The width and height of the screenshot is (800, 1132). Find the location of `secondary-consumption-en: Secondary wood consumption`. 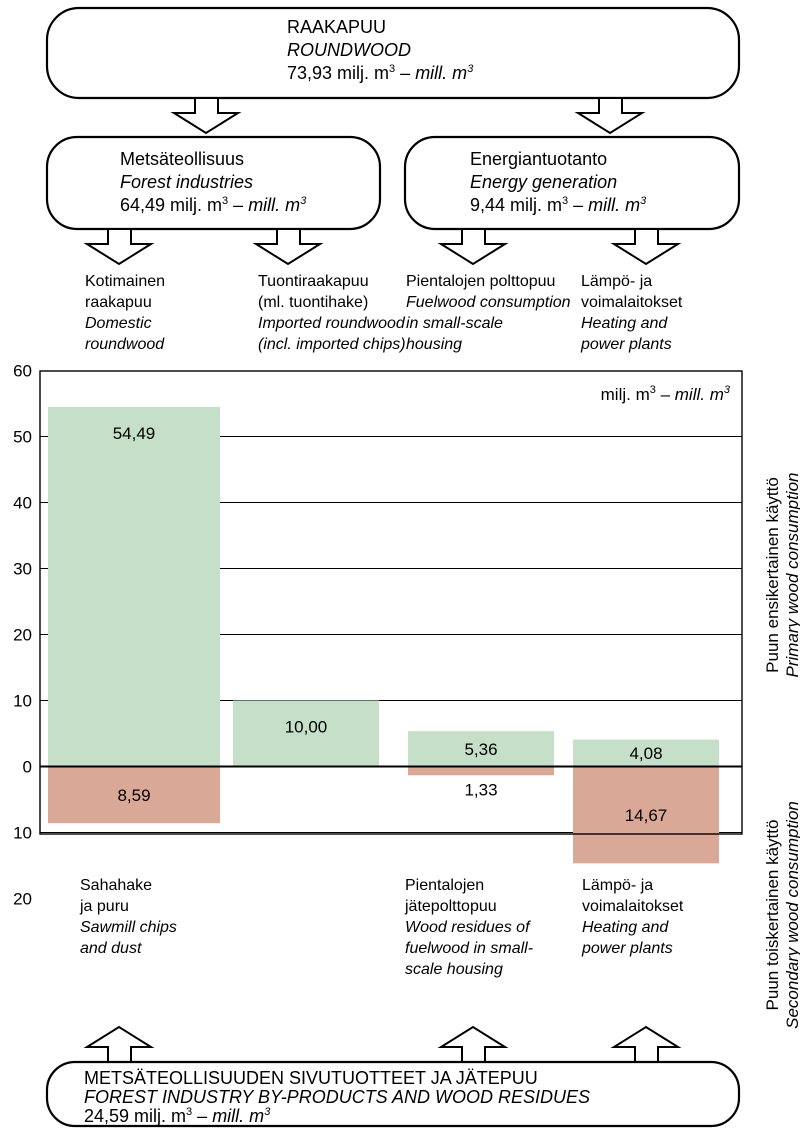

secondary-consumption-en: Secondary wood consumption is located at coordinates (791, 915).